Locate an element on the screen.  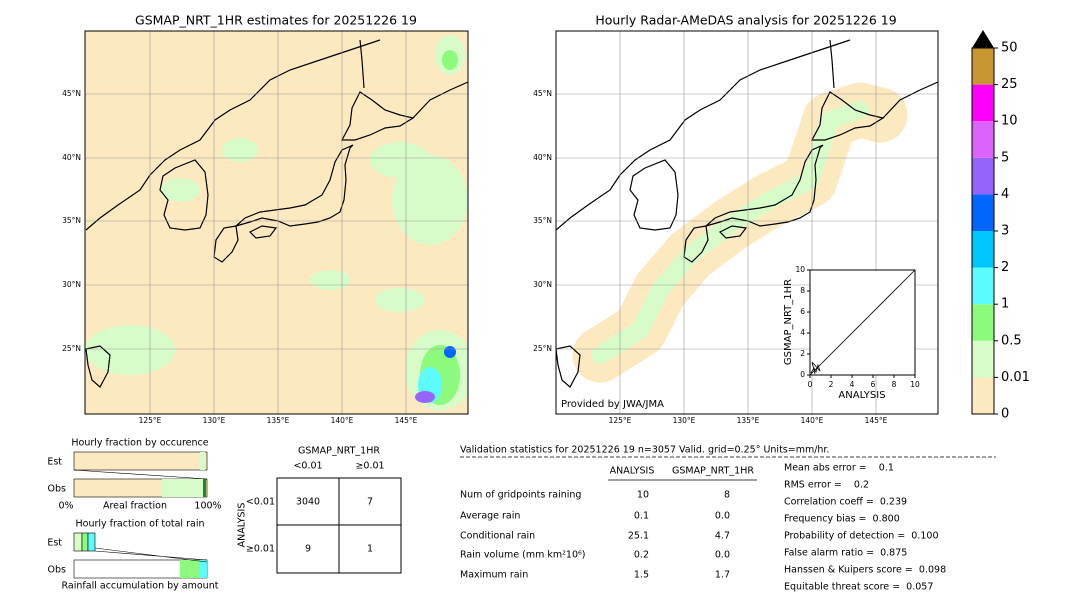
colorbar-label: 3 is located at coordinates (1005, 231).